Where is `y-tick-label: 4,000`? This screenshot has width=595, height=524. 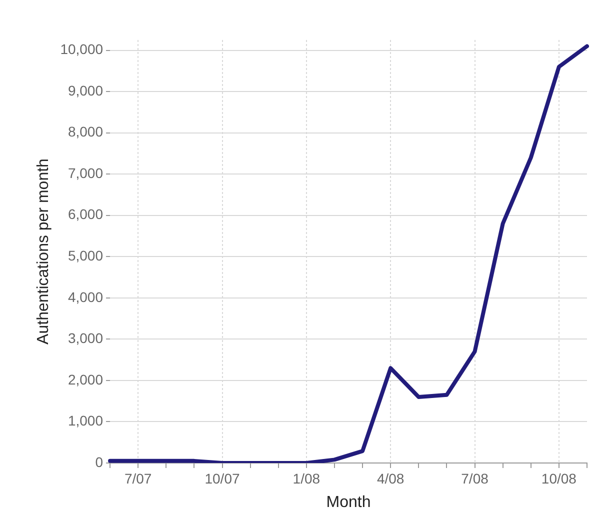 y-tick-label: 4,000 is located at coordinates (86, 296).